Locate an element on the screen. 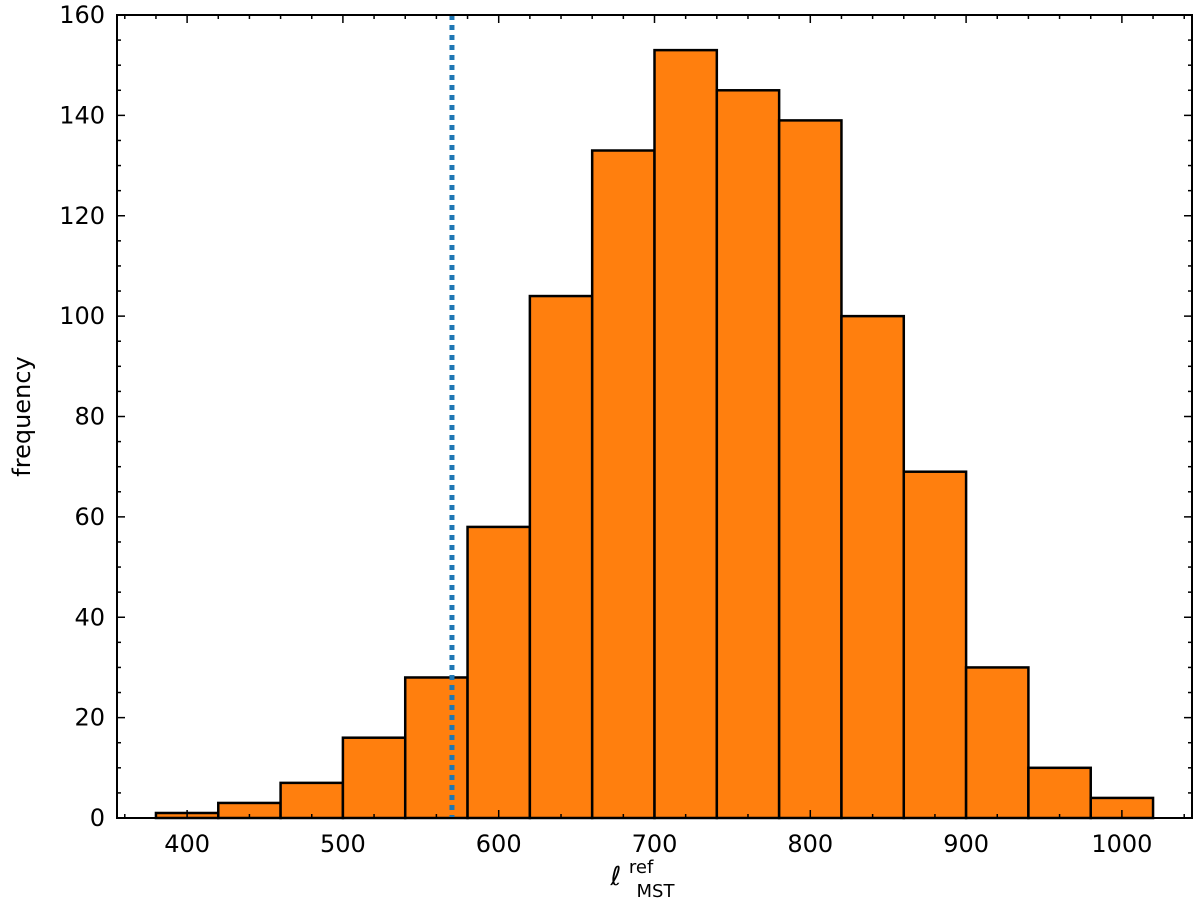  y-tick-label: 100 is located at coordinates (82, 316).